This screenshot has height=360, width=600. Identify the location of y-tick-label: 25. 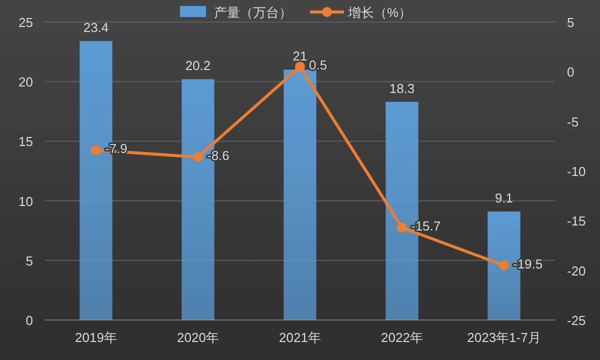
(25, 22).